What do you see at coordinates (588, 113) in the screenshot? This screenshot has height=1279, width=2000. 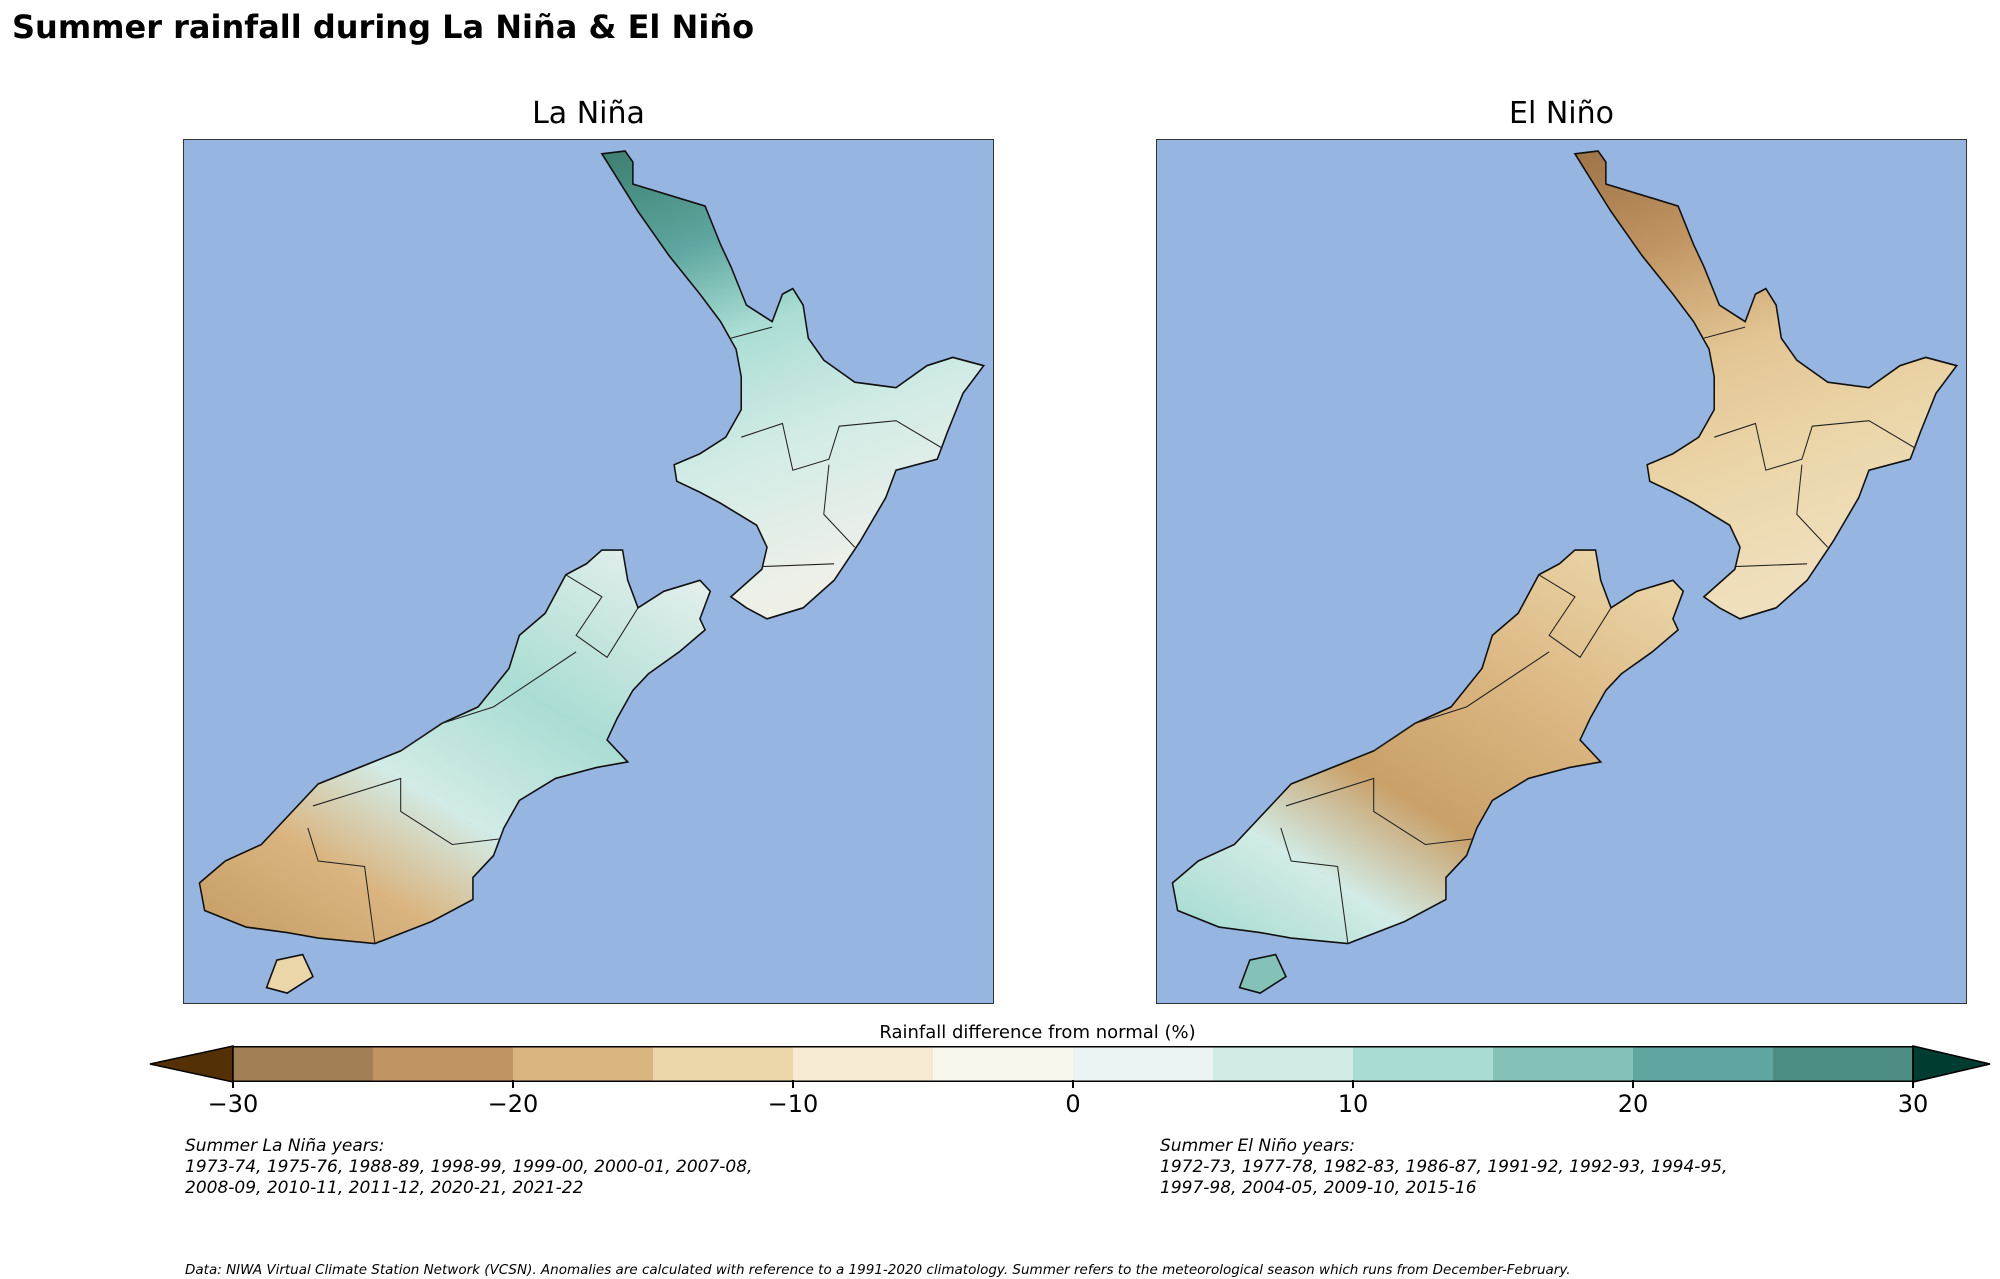 I see `panel-title-la-nina: La Niña` at bounding box center [588, 113].